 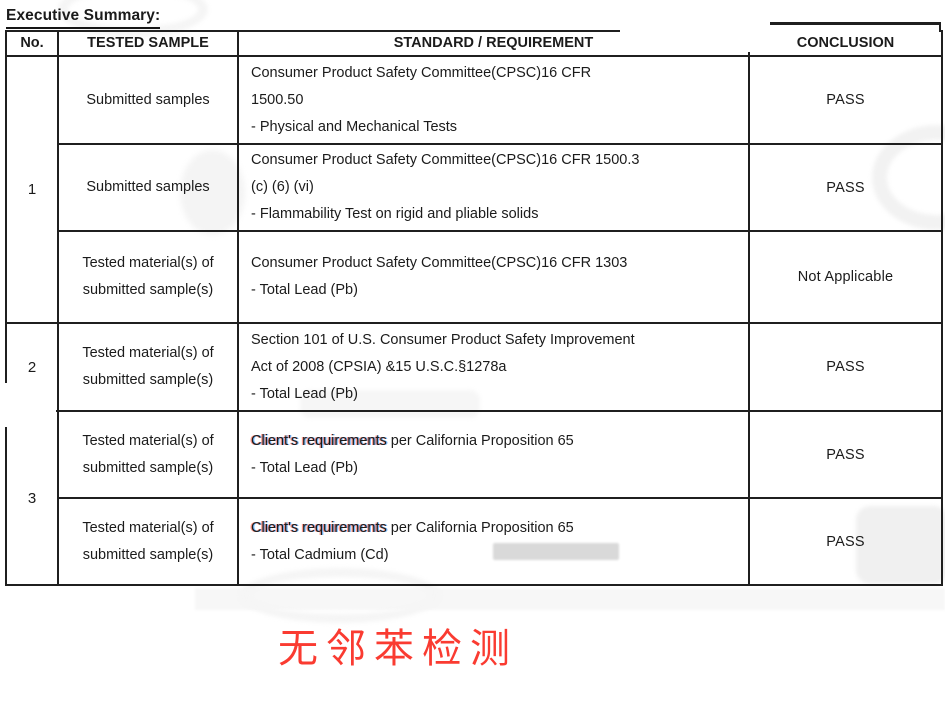 I want to click on table-top-border-right-segment, so click(x=855, y=23).